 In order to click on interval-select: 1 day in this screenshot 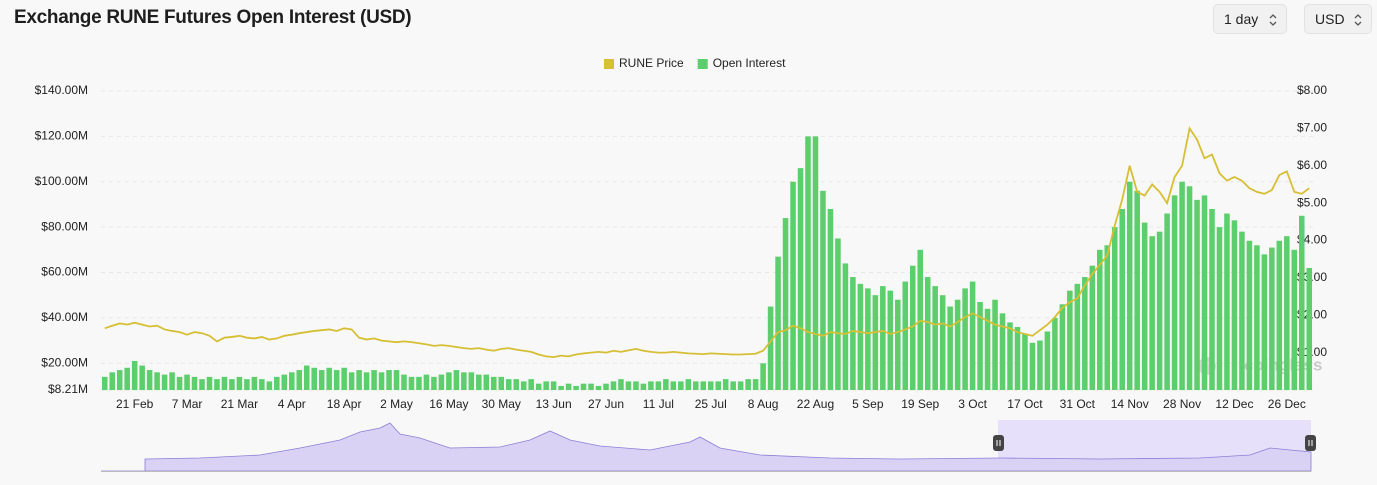, I will do `click(1250, 19)`.